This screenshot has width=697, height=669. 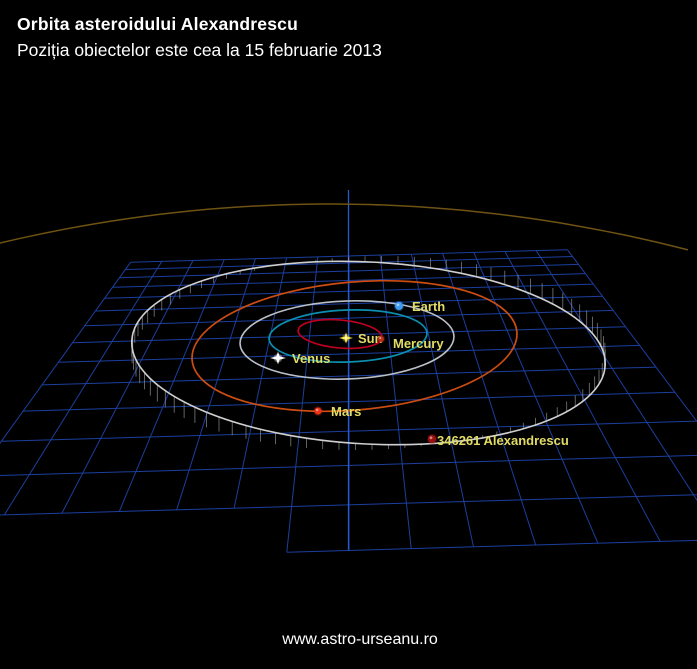 What do you see at coordinates (418, 343) in the screenshot?
I see `mercury-label: Mercury` at bounding box center [418, 343].